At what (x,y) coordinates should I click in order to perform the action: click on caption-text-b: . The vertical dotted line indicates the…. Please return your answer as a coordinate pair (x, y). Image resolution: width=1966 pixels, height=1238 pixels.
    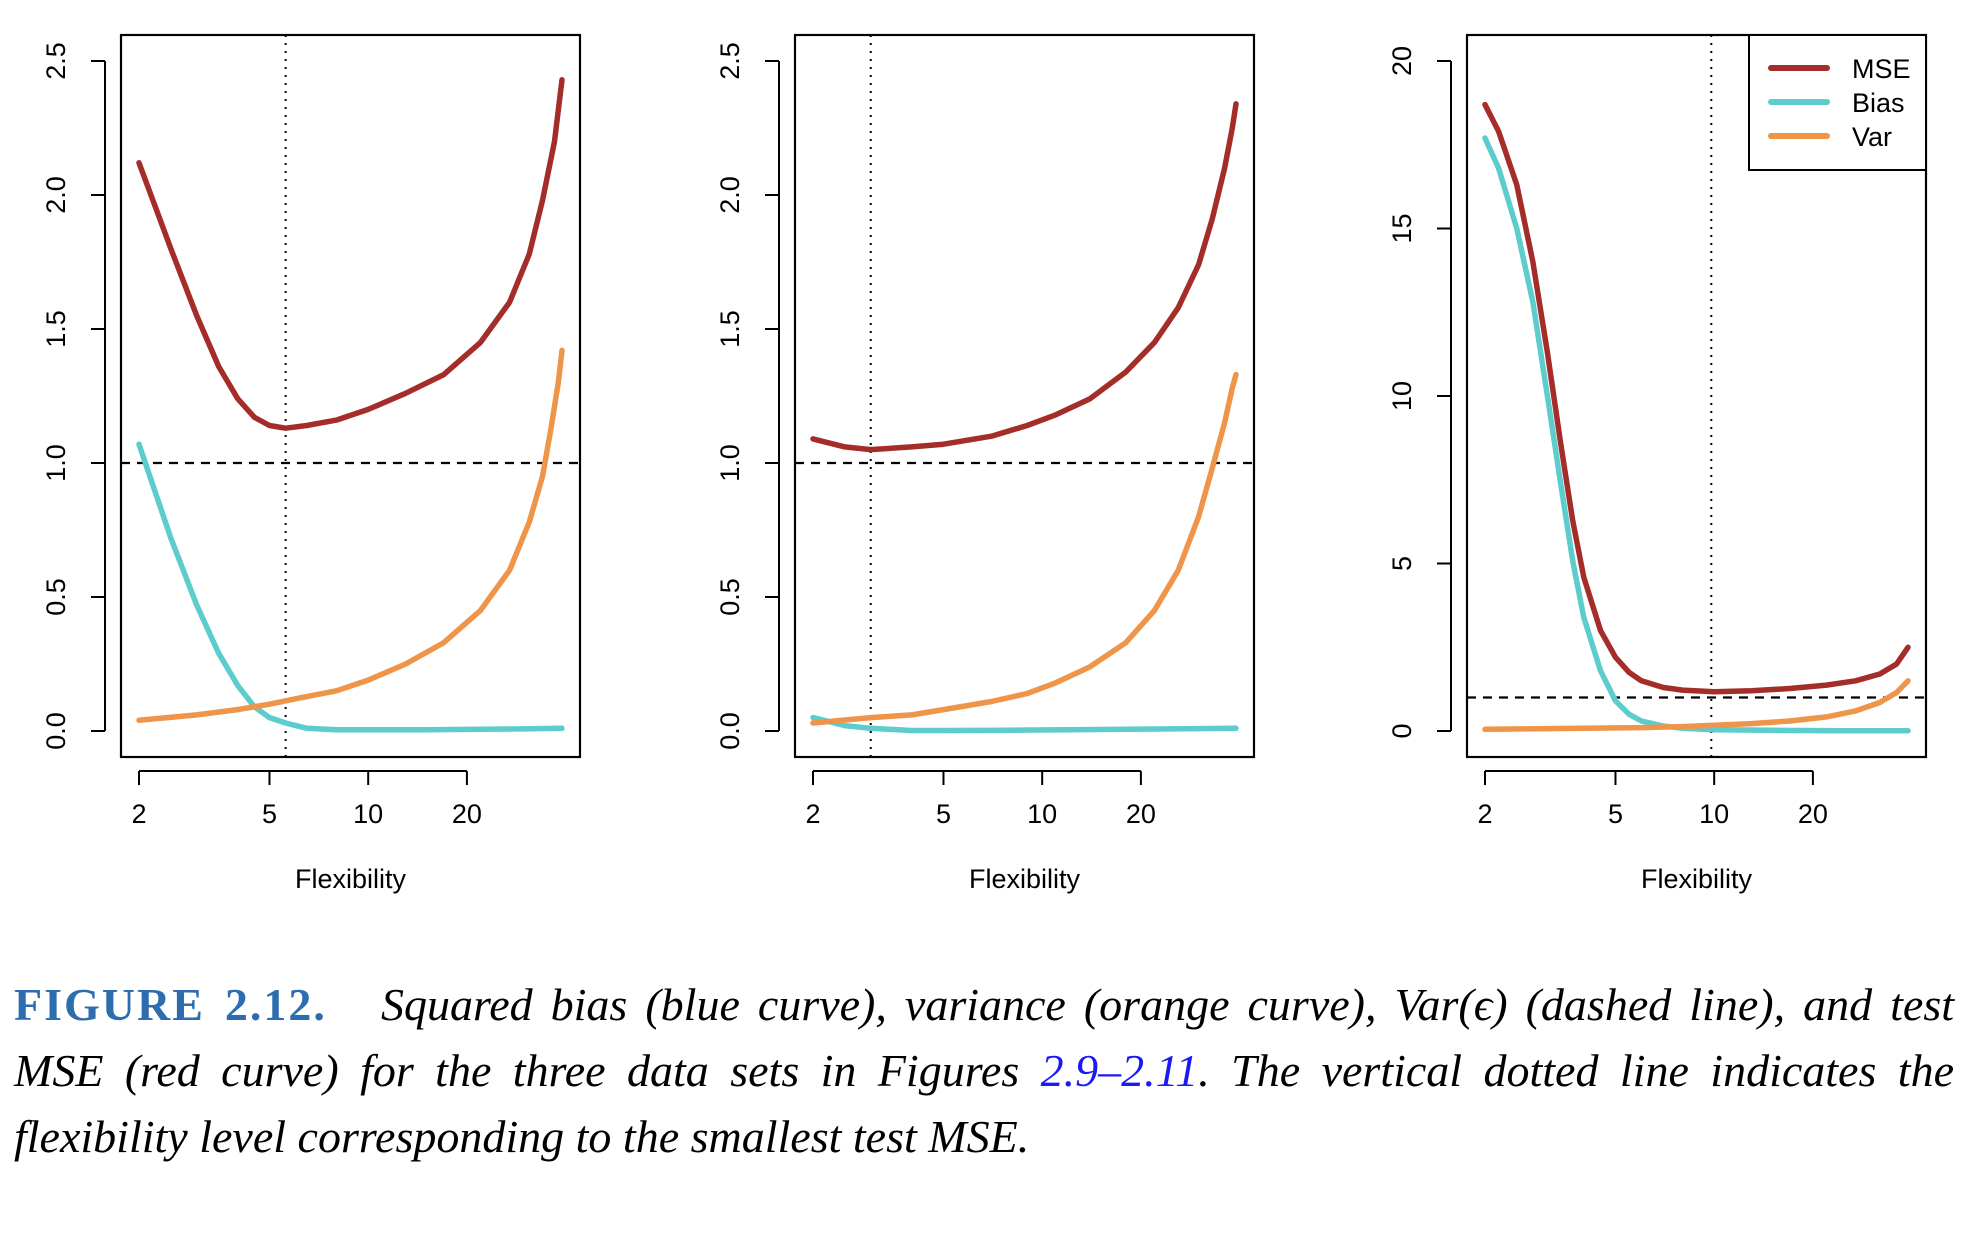
    Looking at the image, I should click on (984, 1103).